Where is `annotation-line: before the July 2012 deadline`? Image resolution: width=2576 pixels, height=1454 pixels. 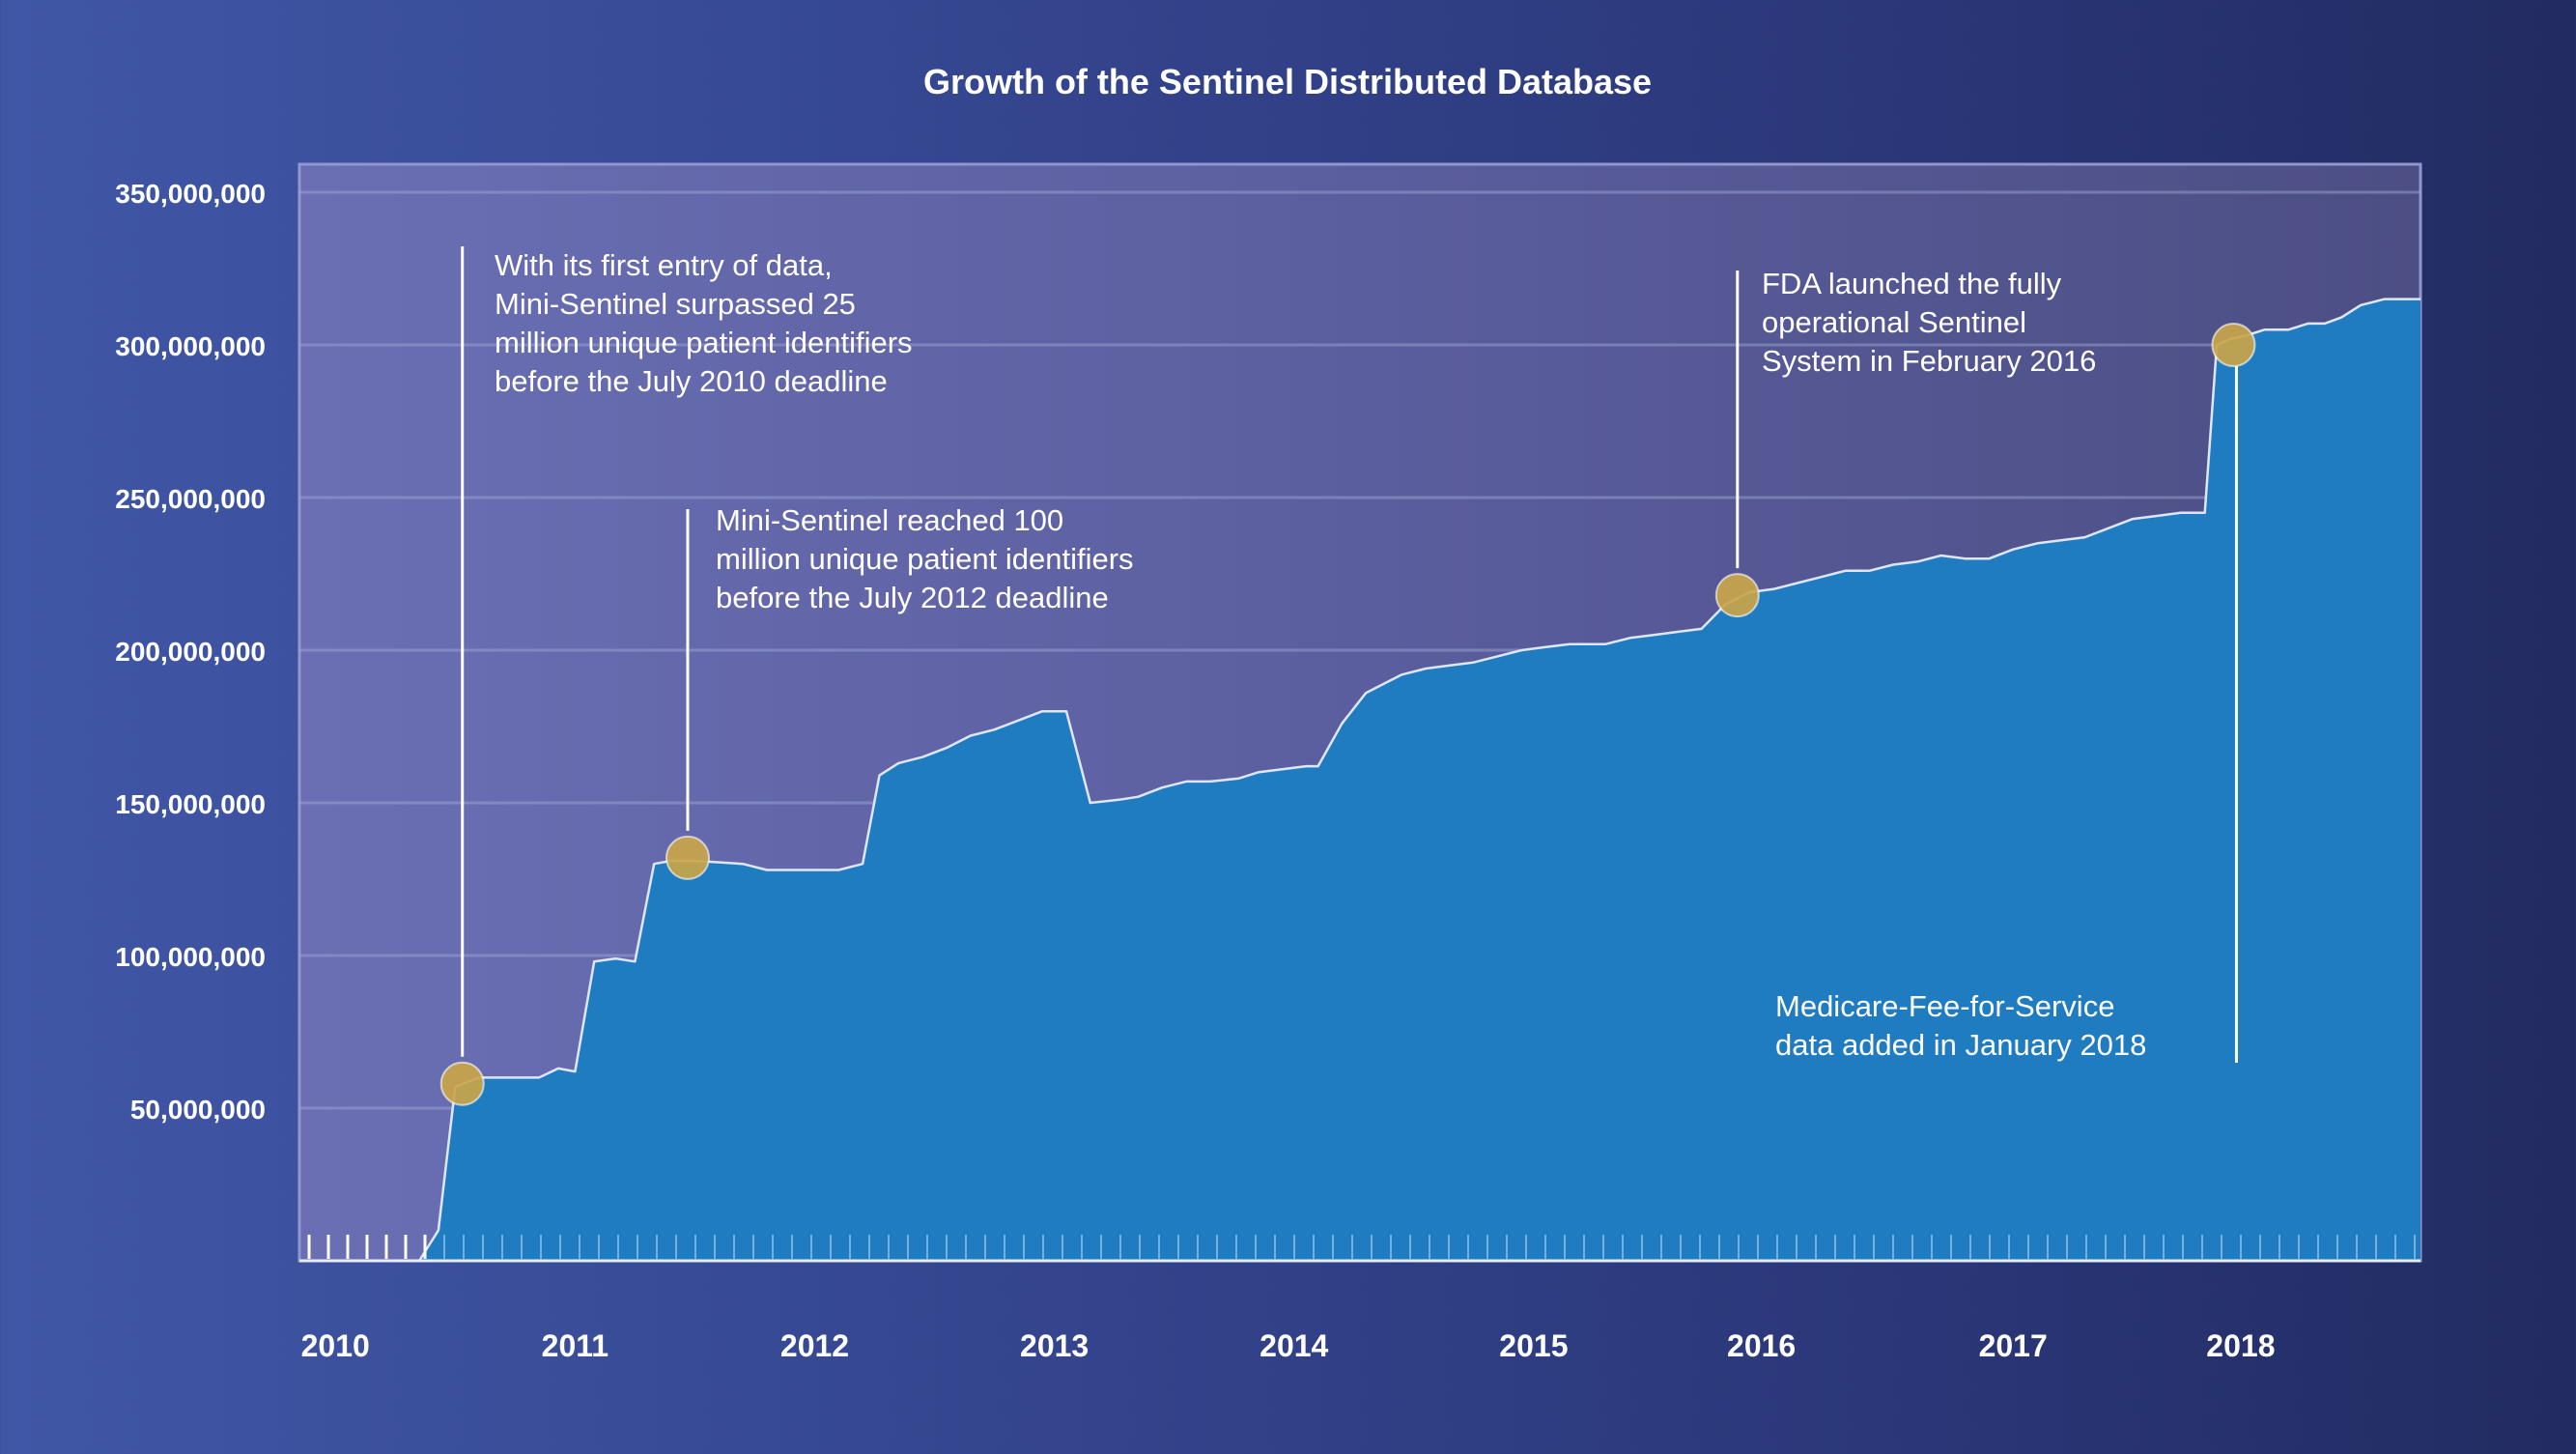 annotation-line: before the July 2012 deadline is located at coordinates (912, 598).